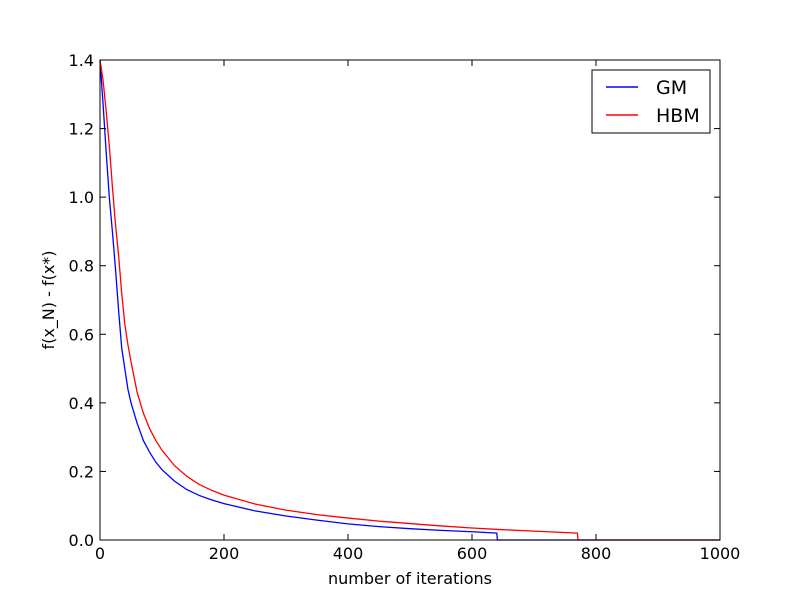 This screenshot has height=600, width=800. Describe the element at coordinates (81, 266) in the screenshot. I see `y-tick-label: 0.8` at that location.